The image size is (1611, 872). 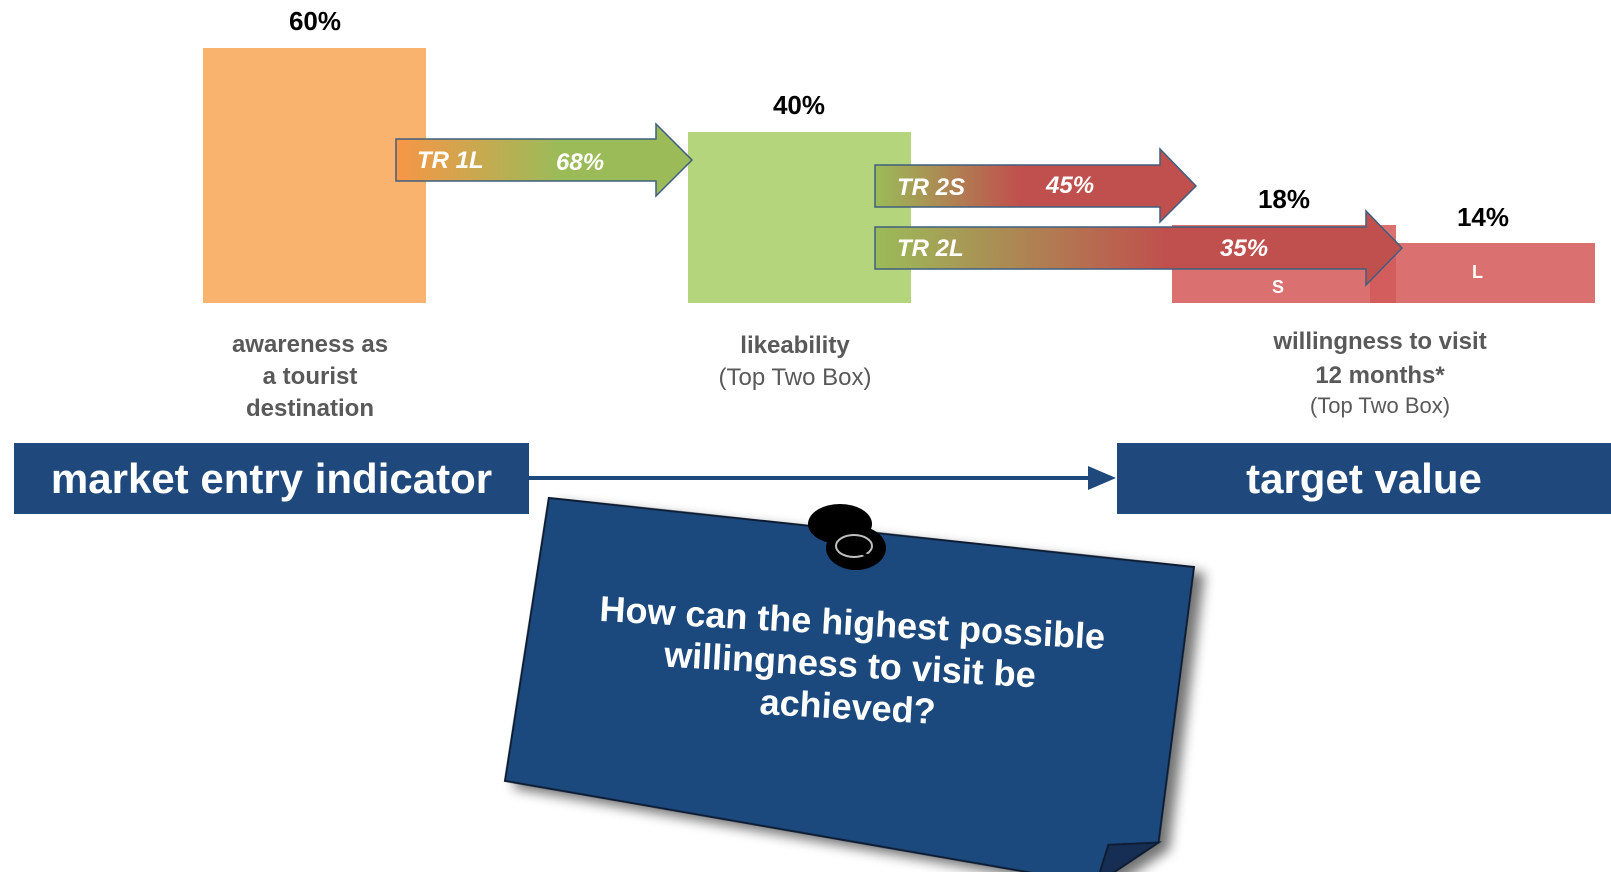 I want to click on likeability-label: likeability (Top Two Box), so click(x=795, y=361).